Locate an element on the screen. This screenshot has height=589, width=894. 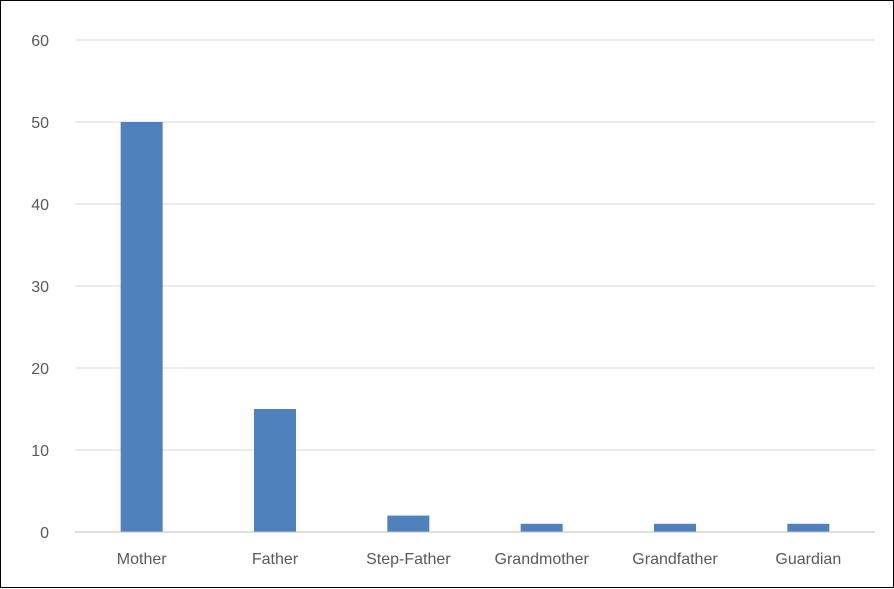
x-tick-label: Guardian is located at coordinates (808, 559).